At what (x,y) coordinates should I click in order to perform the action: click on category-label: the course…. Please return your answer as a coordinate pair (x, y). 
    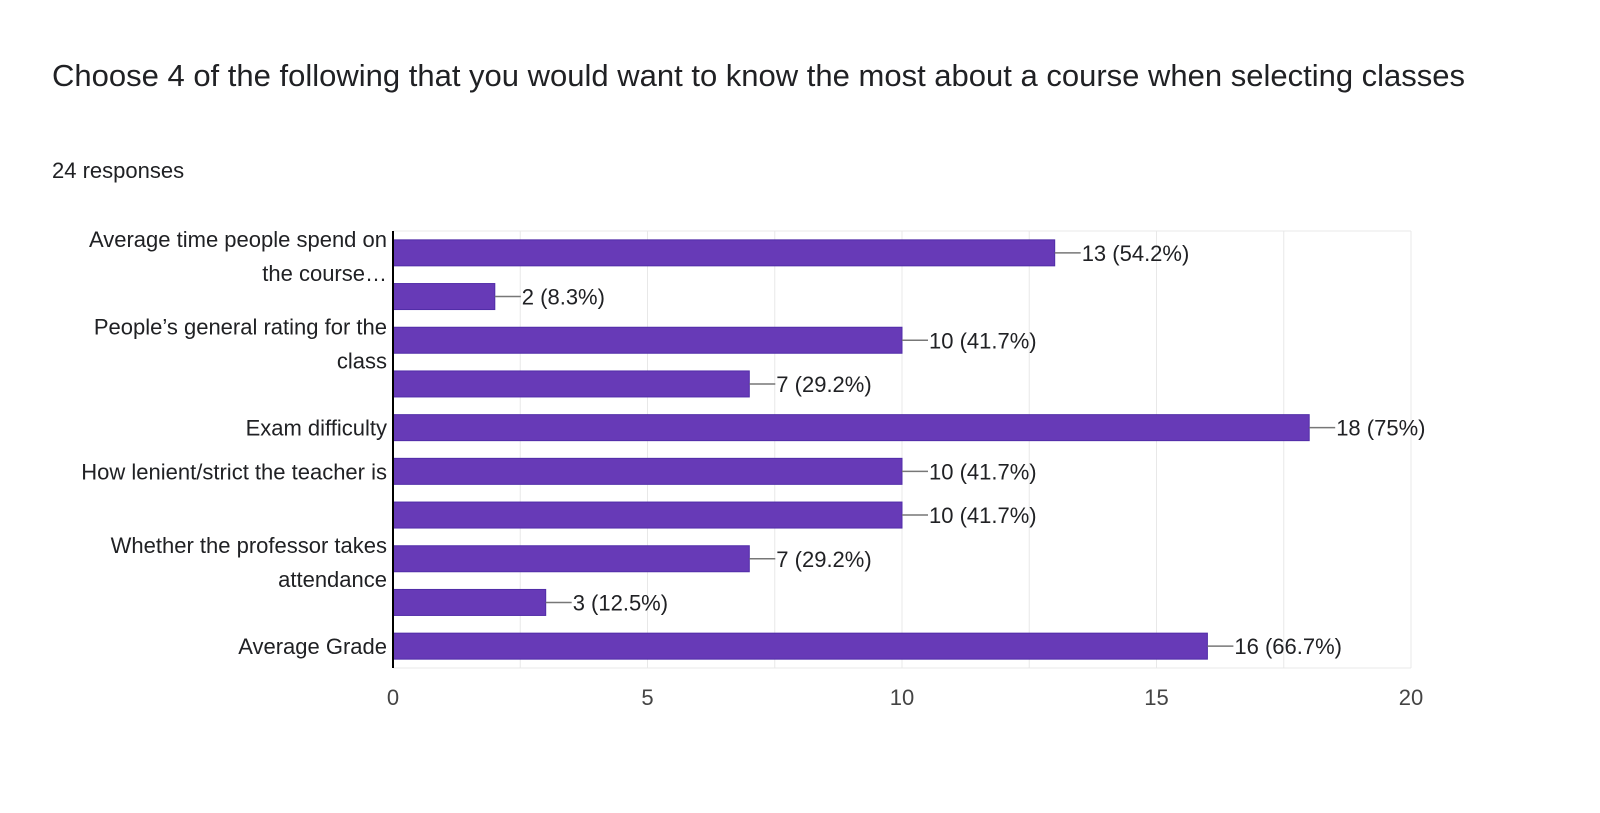
    Looking at the image, I should click on (324, 273).